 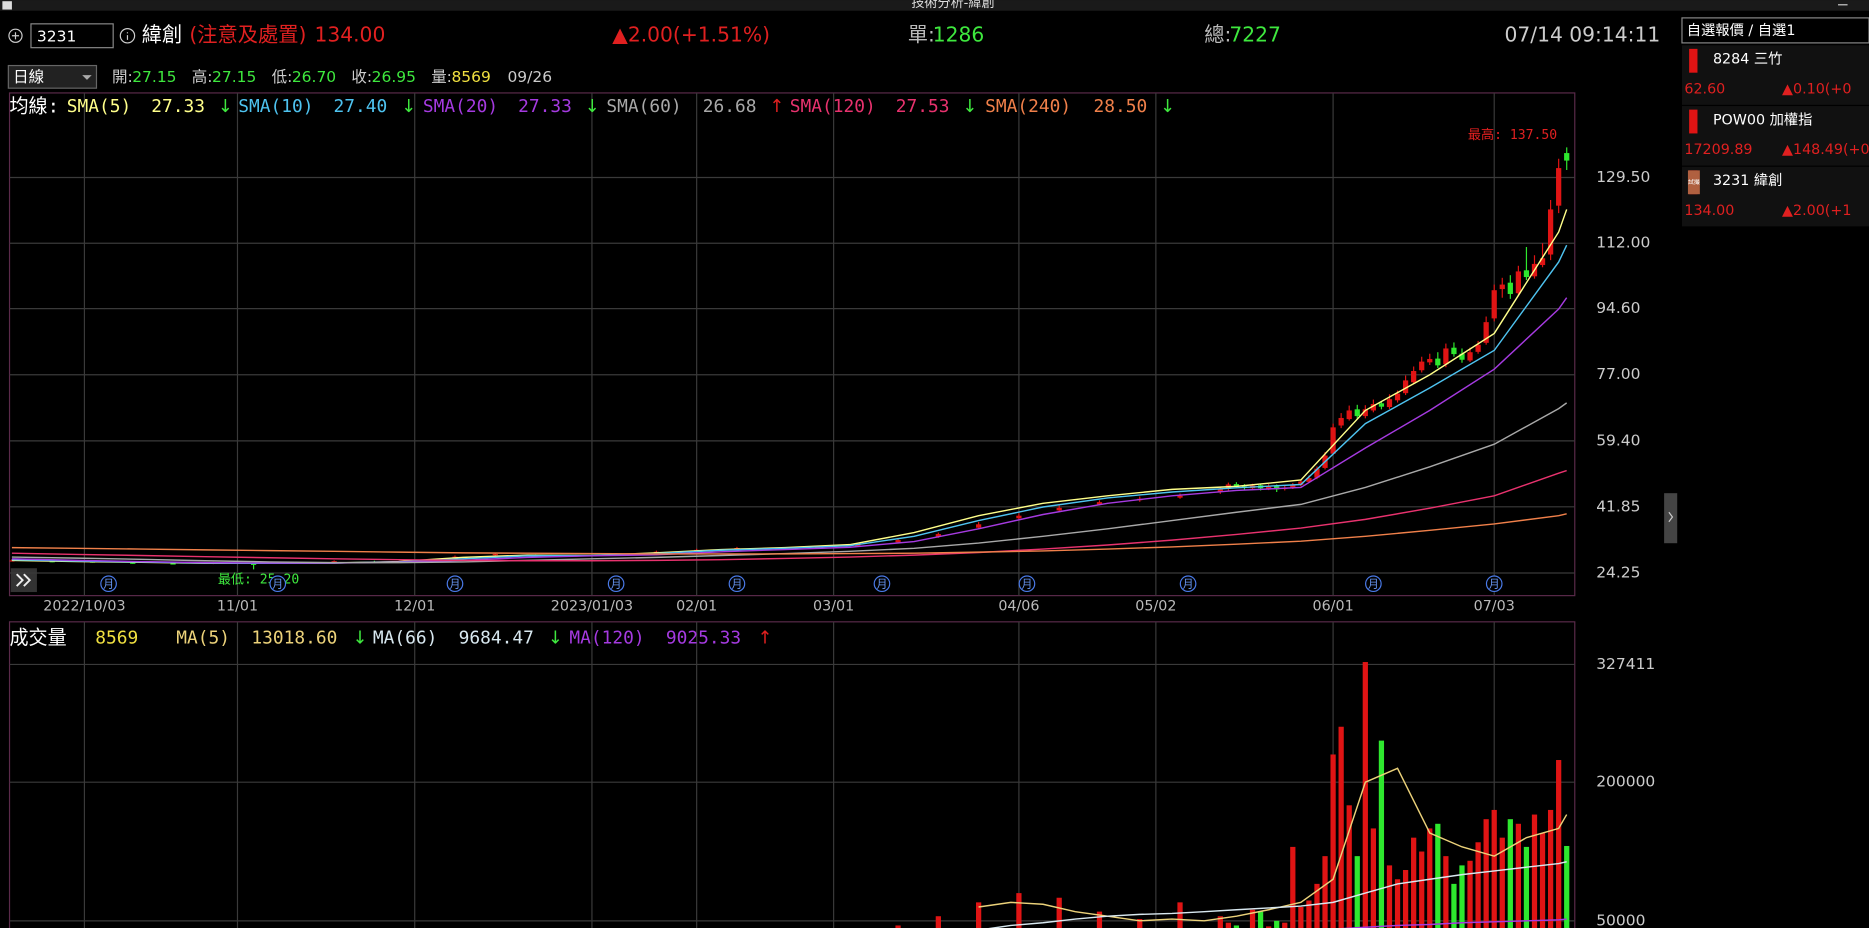 I want to click on add-icon, so click(x=15, y=35).